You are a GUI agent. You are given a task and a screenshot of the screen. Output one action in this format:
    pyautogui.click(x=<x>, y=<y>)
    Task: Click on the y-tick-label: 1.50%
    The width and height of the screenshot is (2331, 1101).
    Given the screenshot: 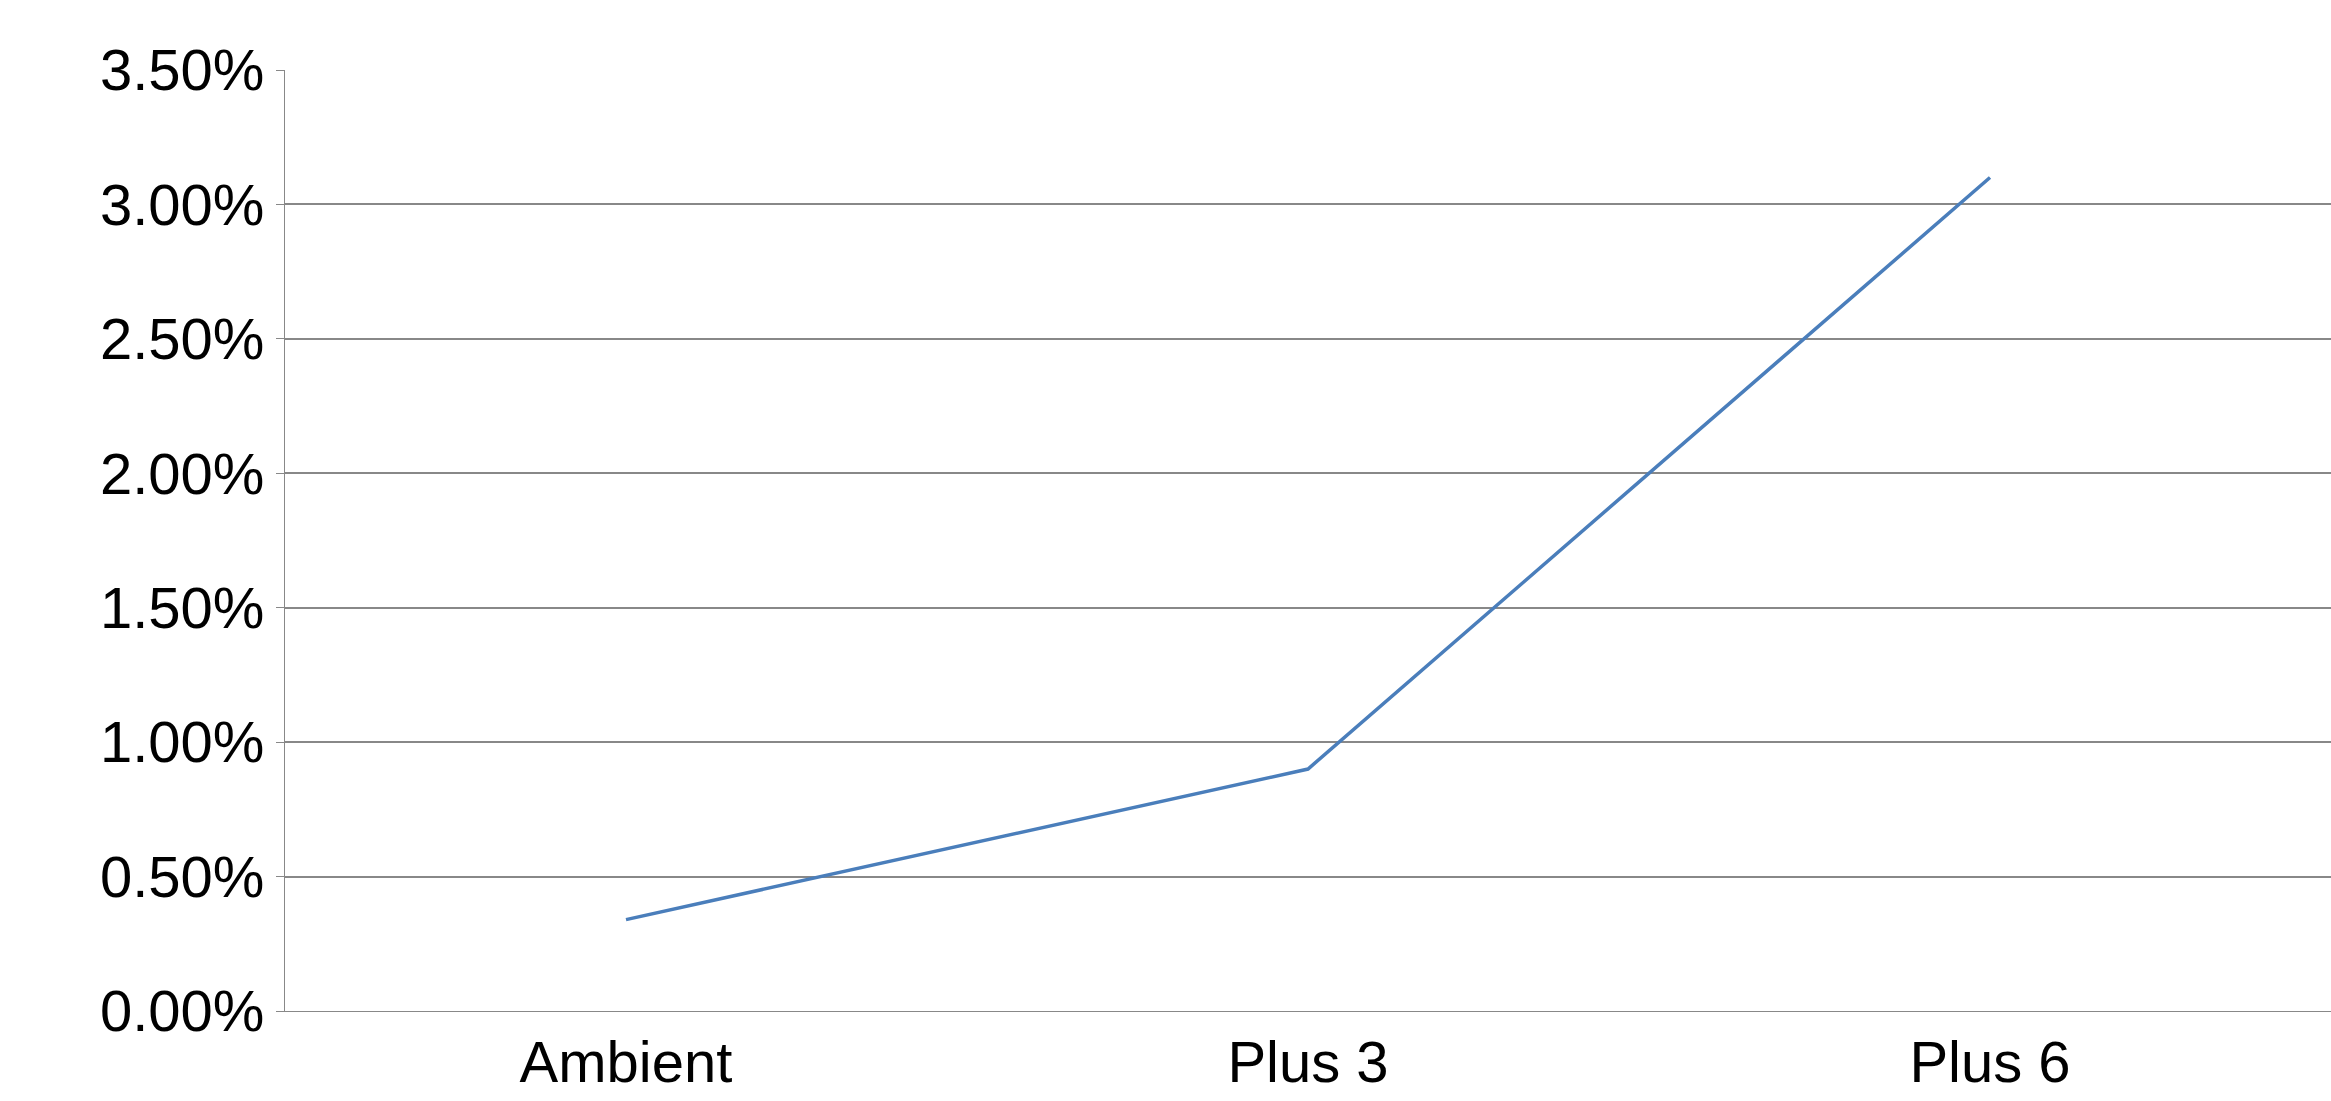 What is the action you would take?
    pyautogui.click(x=182, y=608)
    